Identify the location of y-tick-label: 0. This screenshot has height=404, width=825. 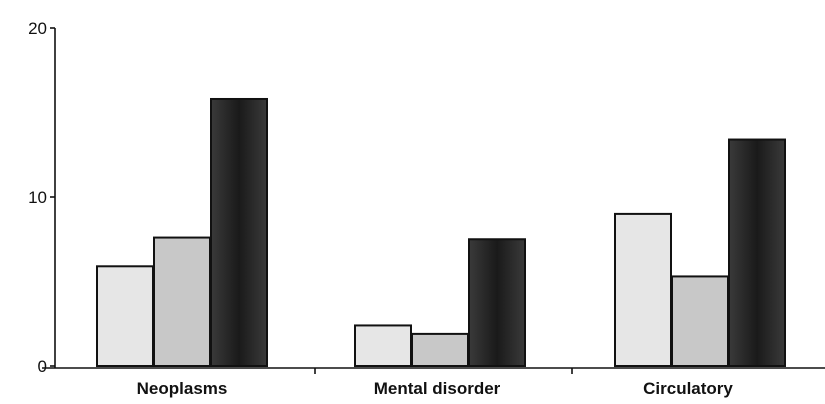
(42, 366).